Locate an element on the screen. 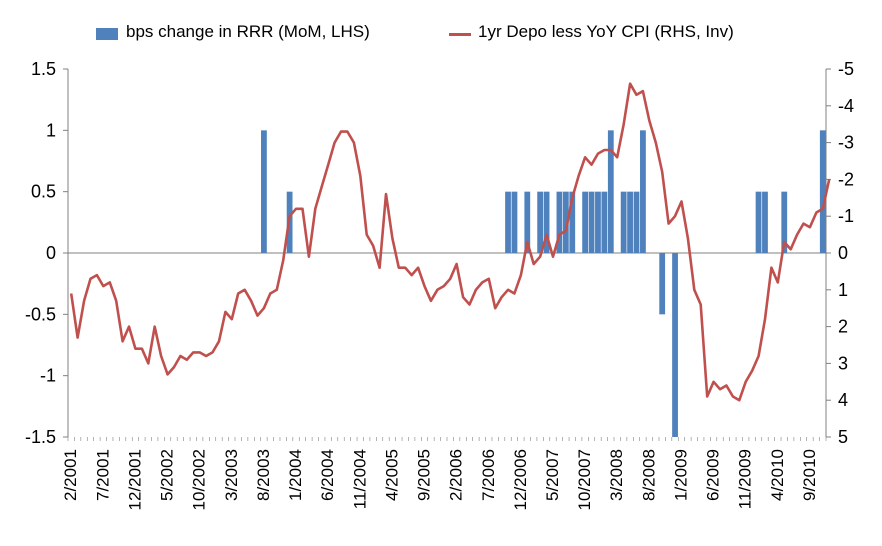 The width and height of the screenshot is (882, 546). x-tick-label: 11/2004 is located at coordinates (359, 479).